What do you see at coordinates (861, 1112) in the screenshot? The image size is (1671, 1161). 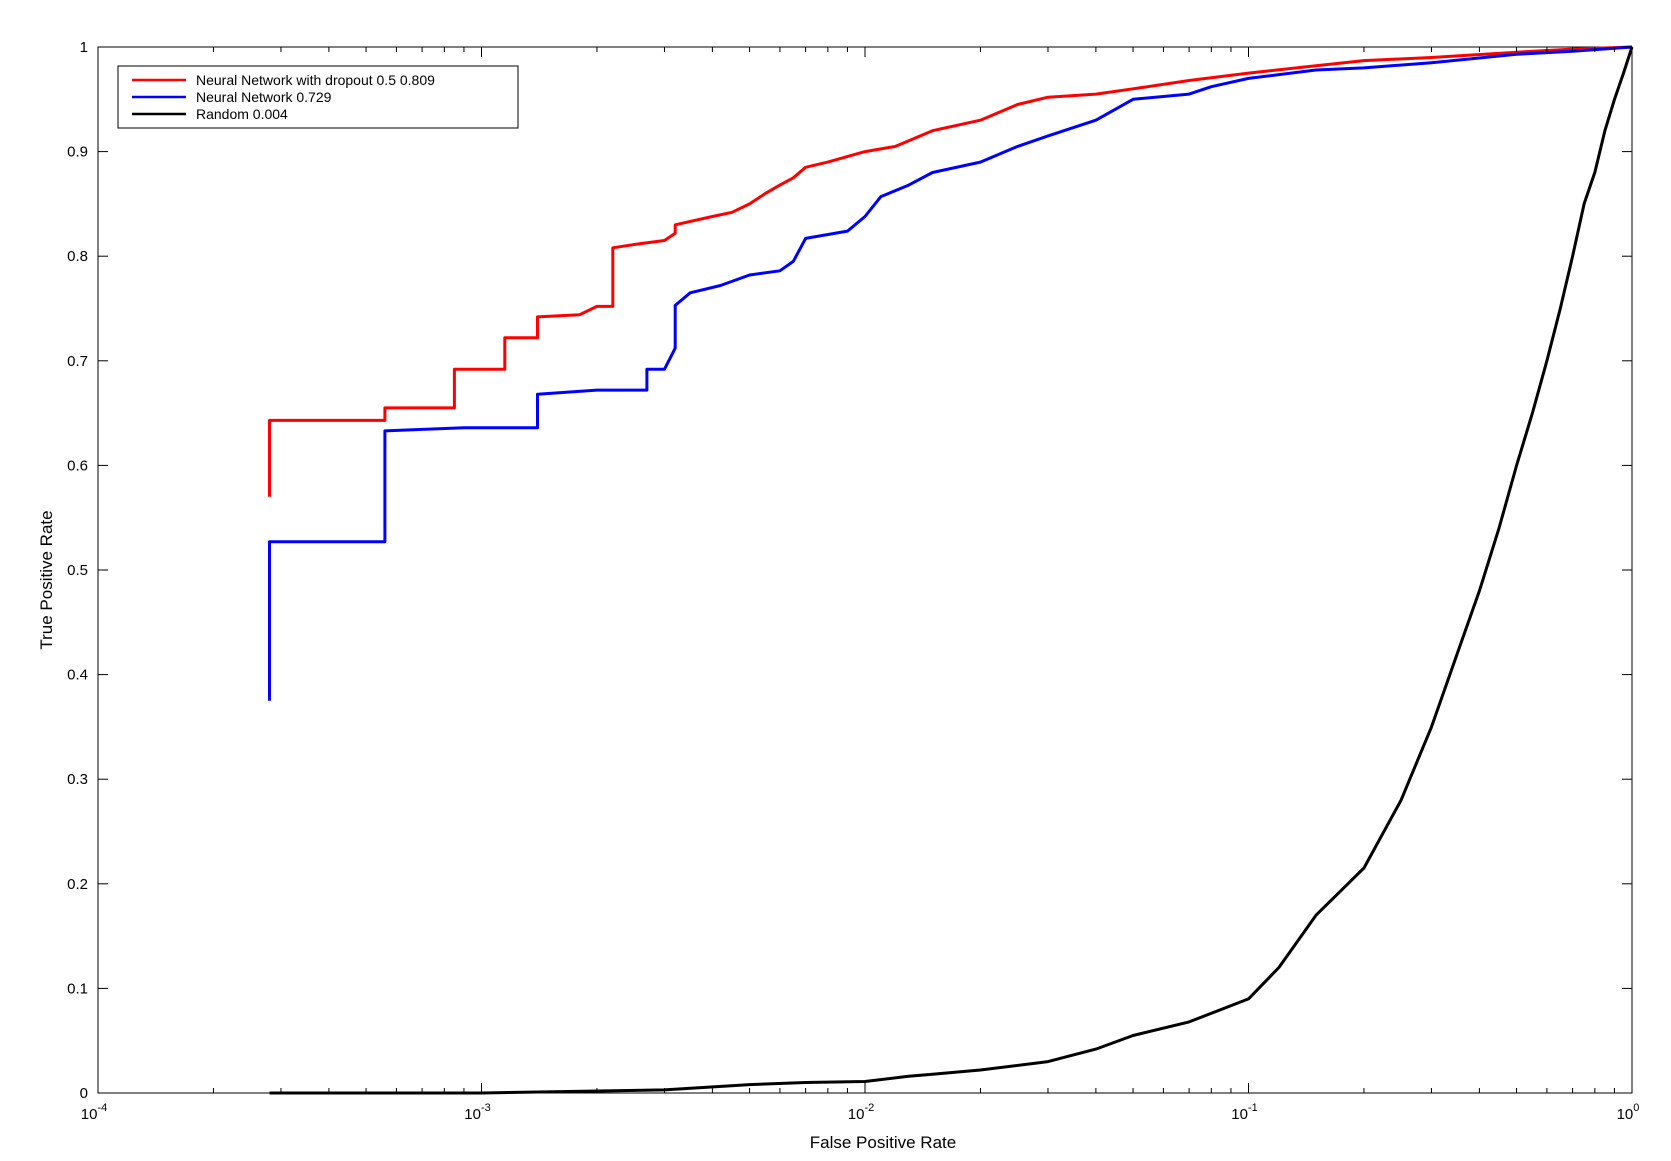 I see `x-tick-label: 10⁻²` at bounding box center [861, 1112].